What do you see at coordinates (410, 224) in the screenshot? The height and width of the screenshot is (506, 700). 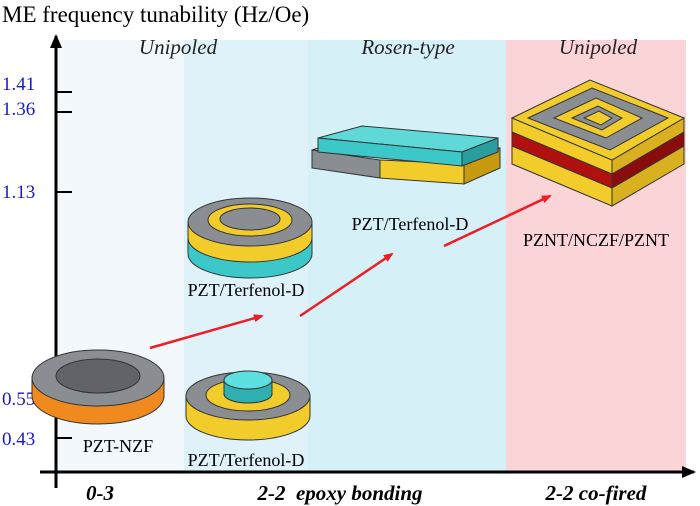 I see `device-label-terfenol-rosen: PZT/Terfenol-D` at bounding box center [410, 224].